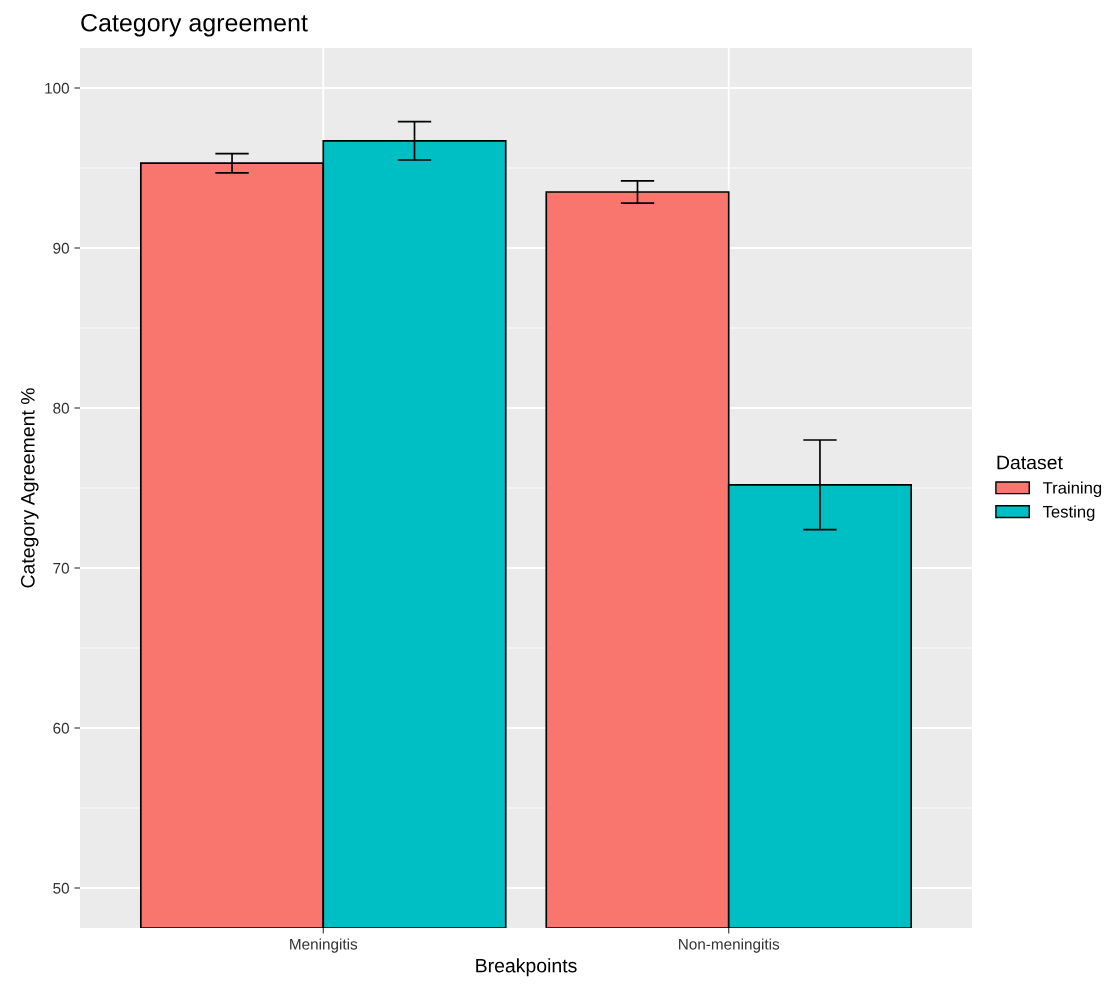  Describe the element at coordinates (324, 945) in the screenshot. I see `x-tick-label: Meningitis` at that location.